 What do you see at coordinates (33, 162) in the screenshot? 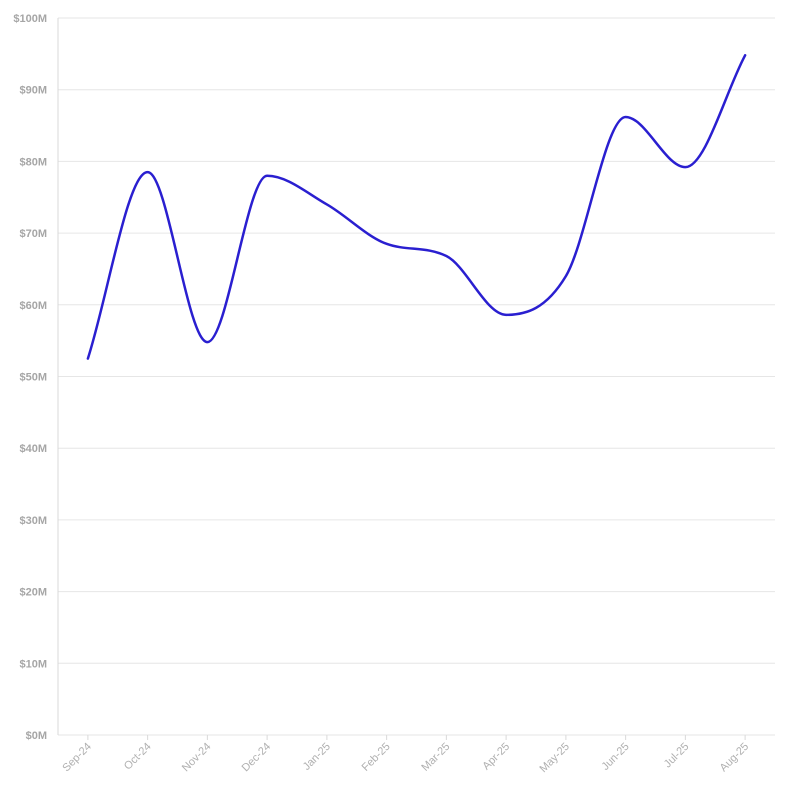
I see `y-tick-label: $80M` at bounding box center [33, 162].